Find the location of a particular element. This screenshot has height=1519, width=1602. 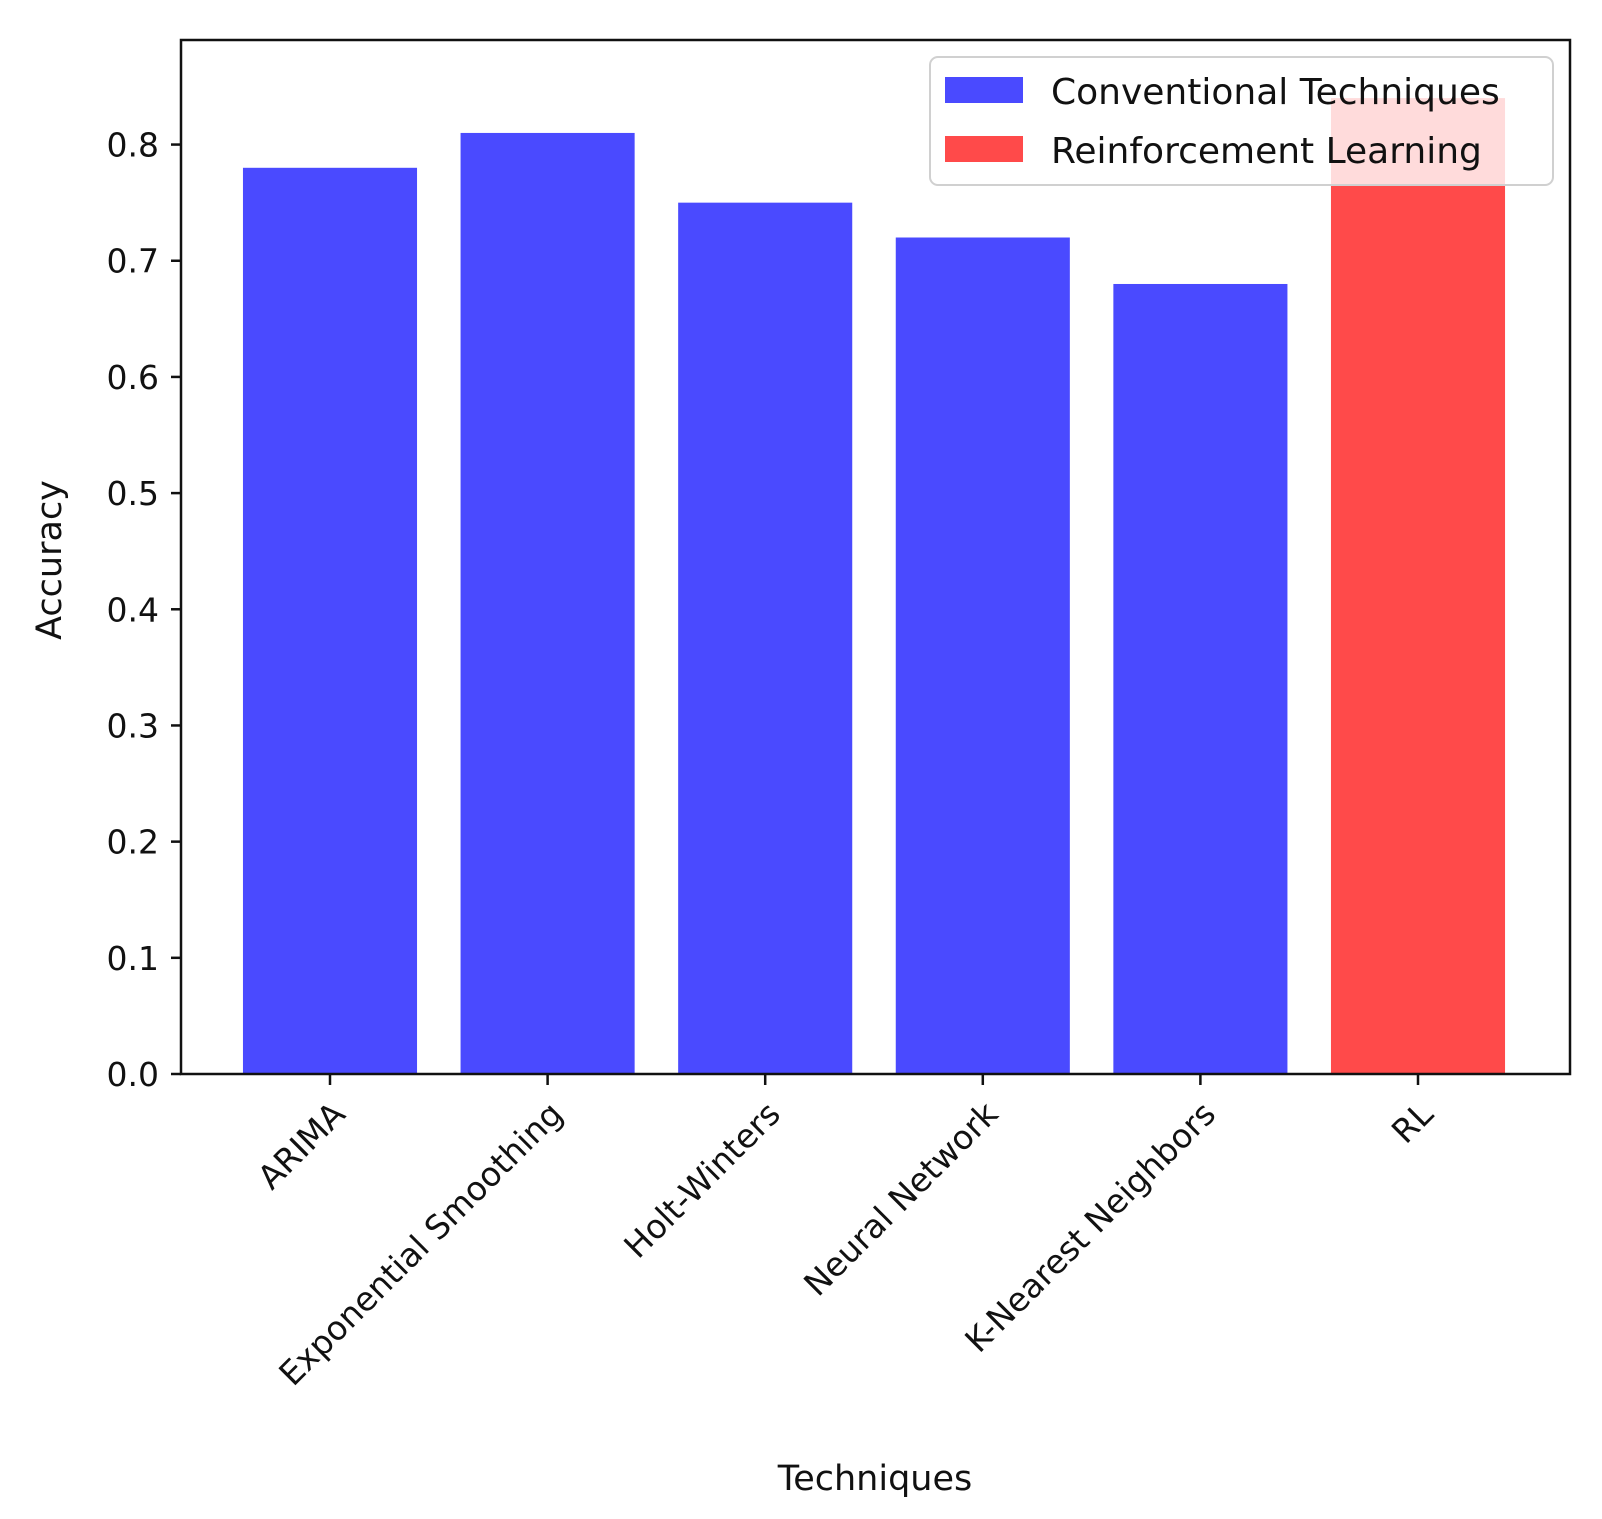

bar-arima is located at coordinates (330, 621).